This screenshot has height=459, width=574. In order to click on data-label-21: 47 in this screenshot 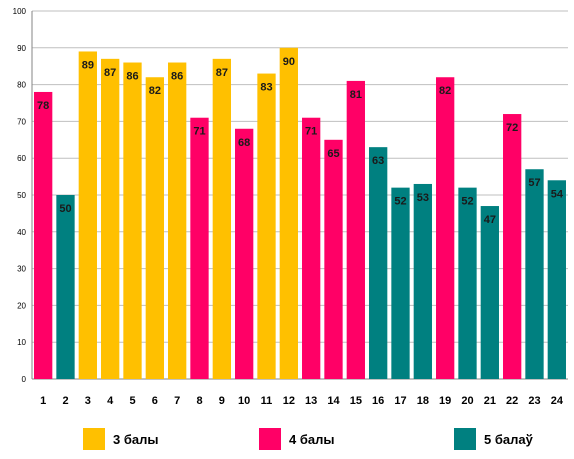, I will do `click(490, 220)`.